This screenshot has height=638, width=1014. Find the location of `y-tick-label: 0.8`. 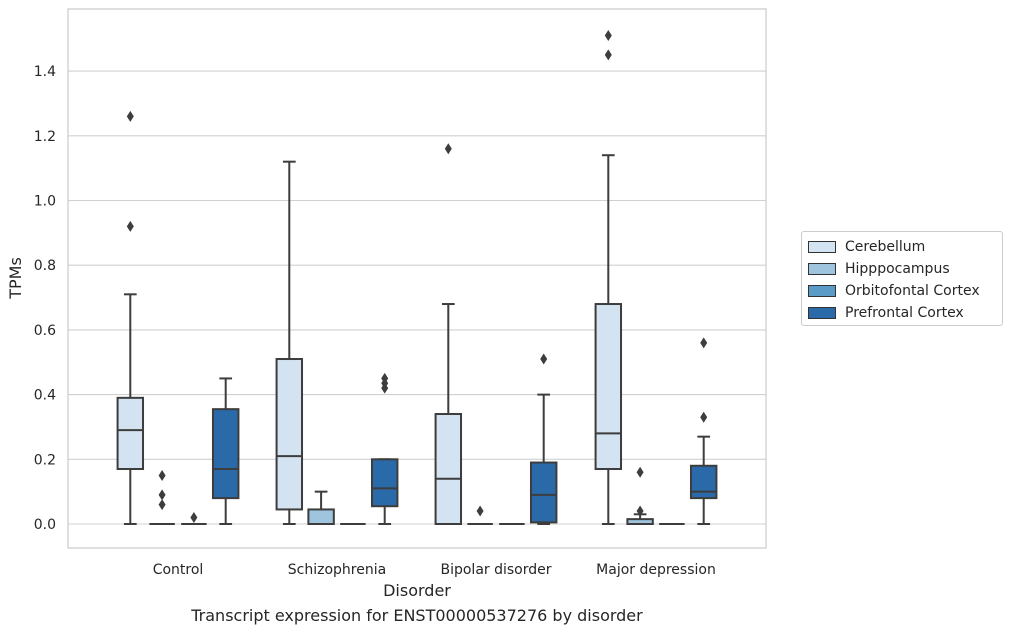

y-tick-label: 0.8 is located at coordinates (45, 266).